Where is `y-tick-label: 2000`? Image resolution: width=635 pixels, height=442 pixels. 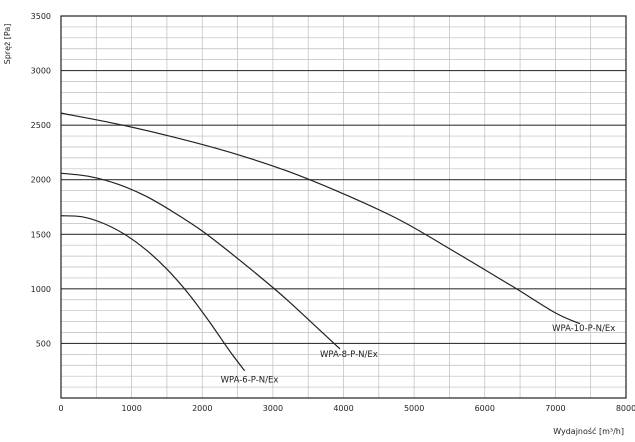 y-tick-label: 2000 is located at coordinates (41, 180).